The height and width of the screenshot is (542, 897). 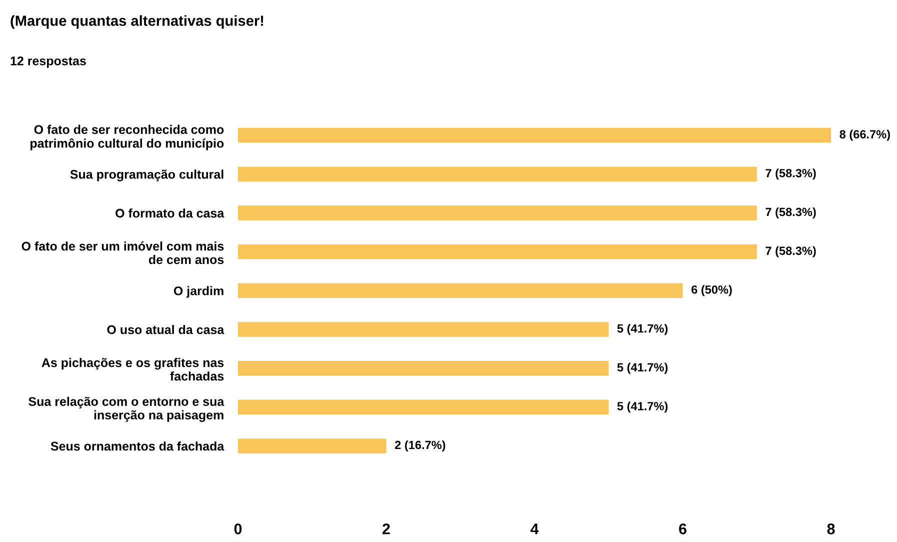 I want to click on y-tick-label: O jardim, so click(x=199, y=292).